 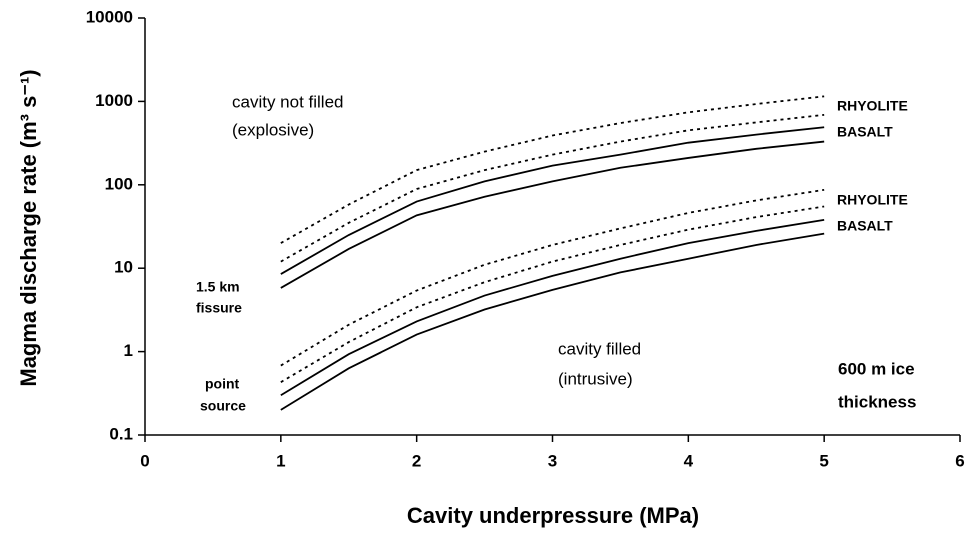 What do you see at coordinates (959, 460) in the screenshot?
I see `x-tick-label: 6` at bounding box center [959, 460].